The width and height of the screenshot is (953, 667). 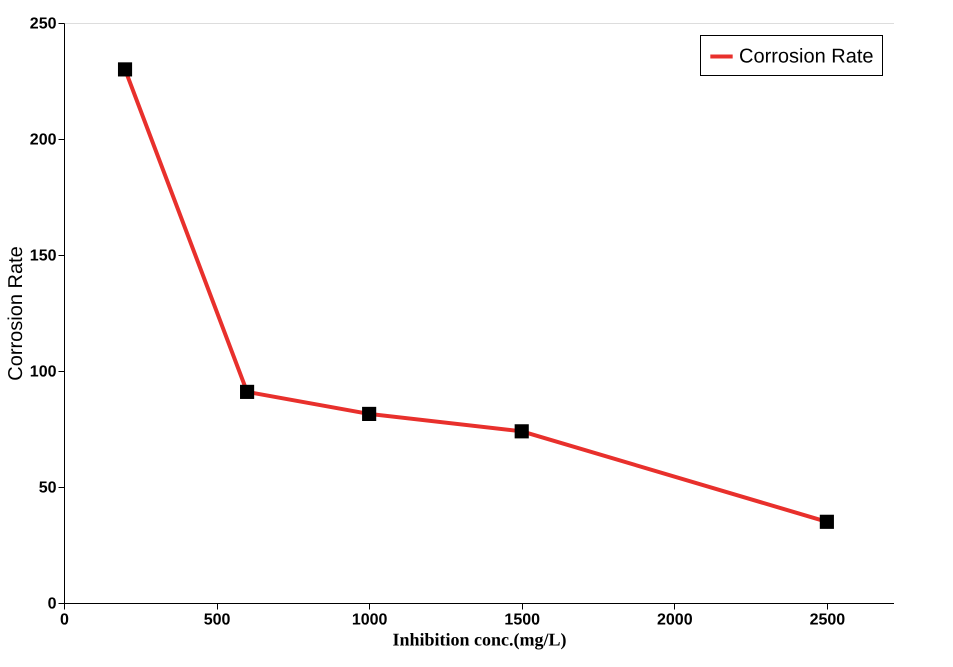 What do you see at coordinates (674, 620) in the screenshot?
I see `x-tick-label: 2000` at bounding box center [674, 620].